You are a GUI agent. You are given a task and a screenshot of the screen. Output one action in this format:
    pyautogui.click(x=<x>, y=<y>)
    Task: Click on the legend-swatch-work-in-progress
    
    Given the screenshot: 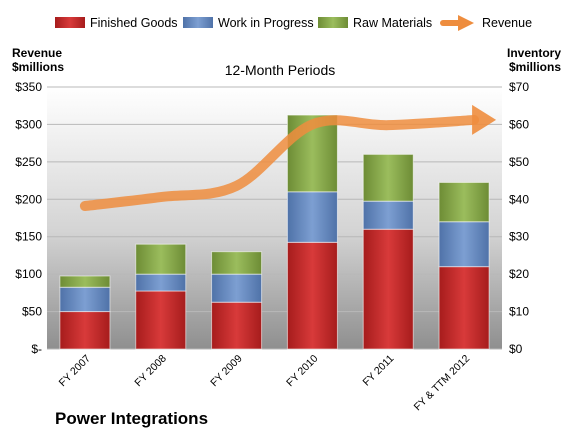 What is the action you would take?
    pyautogui.click(x=198, y=22)
    